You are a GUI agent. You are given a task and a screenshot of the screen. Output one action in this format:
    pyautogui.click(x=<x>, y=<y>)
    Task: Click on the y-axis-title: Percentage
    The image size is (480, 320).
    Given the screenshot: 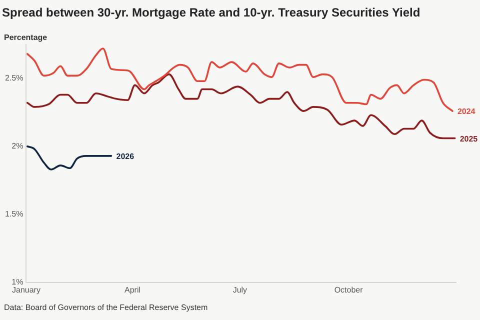 What is the action you would take?
    pyautogui.click(x=26, y=37)
    